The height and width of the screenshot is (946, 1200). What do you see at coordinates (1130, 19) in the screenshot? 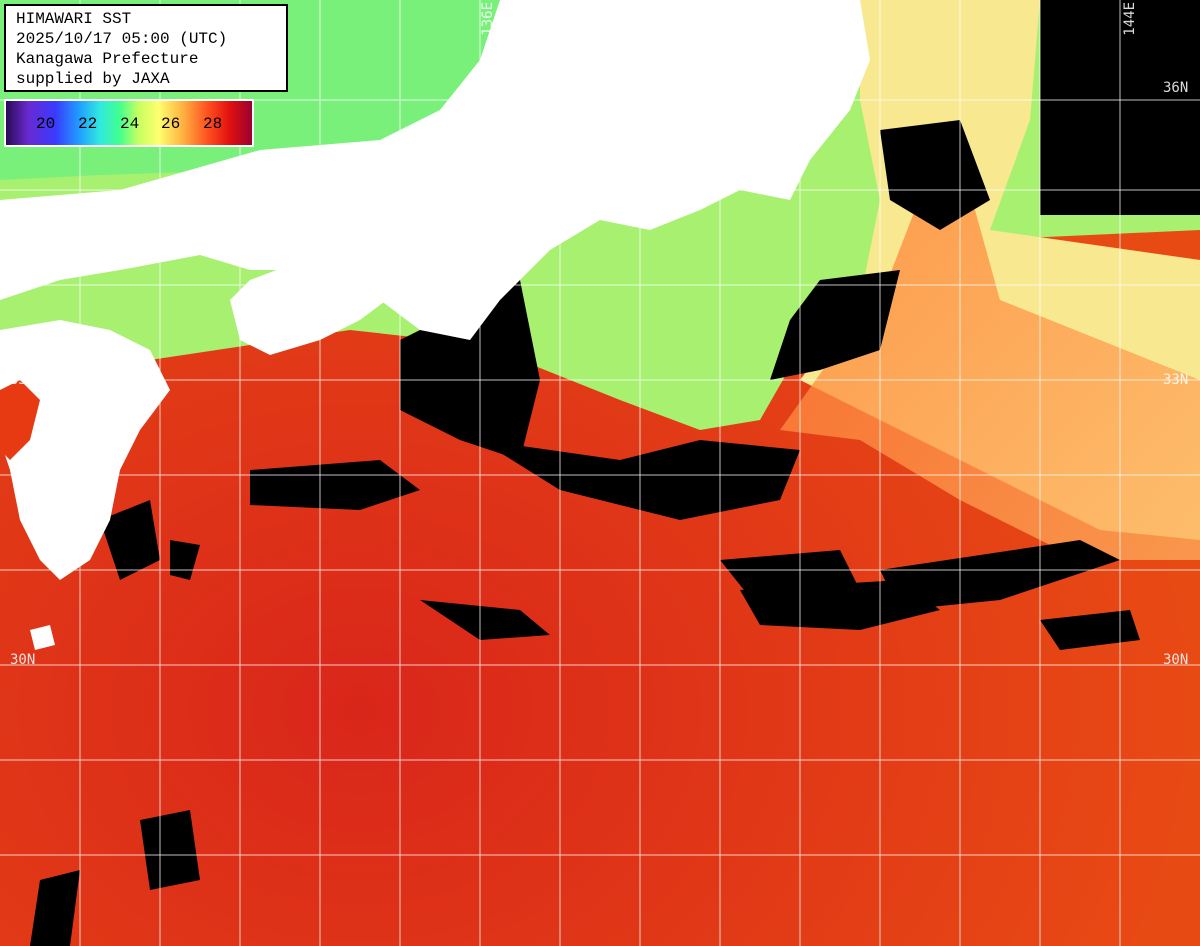
I see `lon-label-144e: 144E` at bounding box center [1130, 19].